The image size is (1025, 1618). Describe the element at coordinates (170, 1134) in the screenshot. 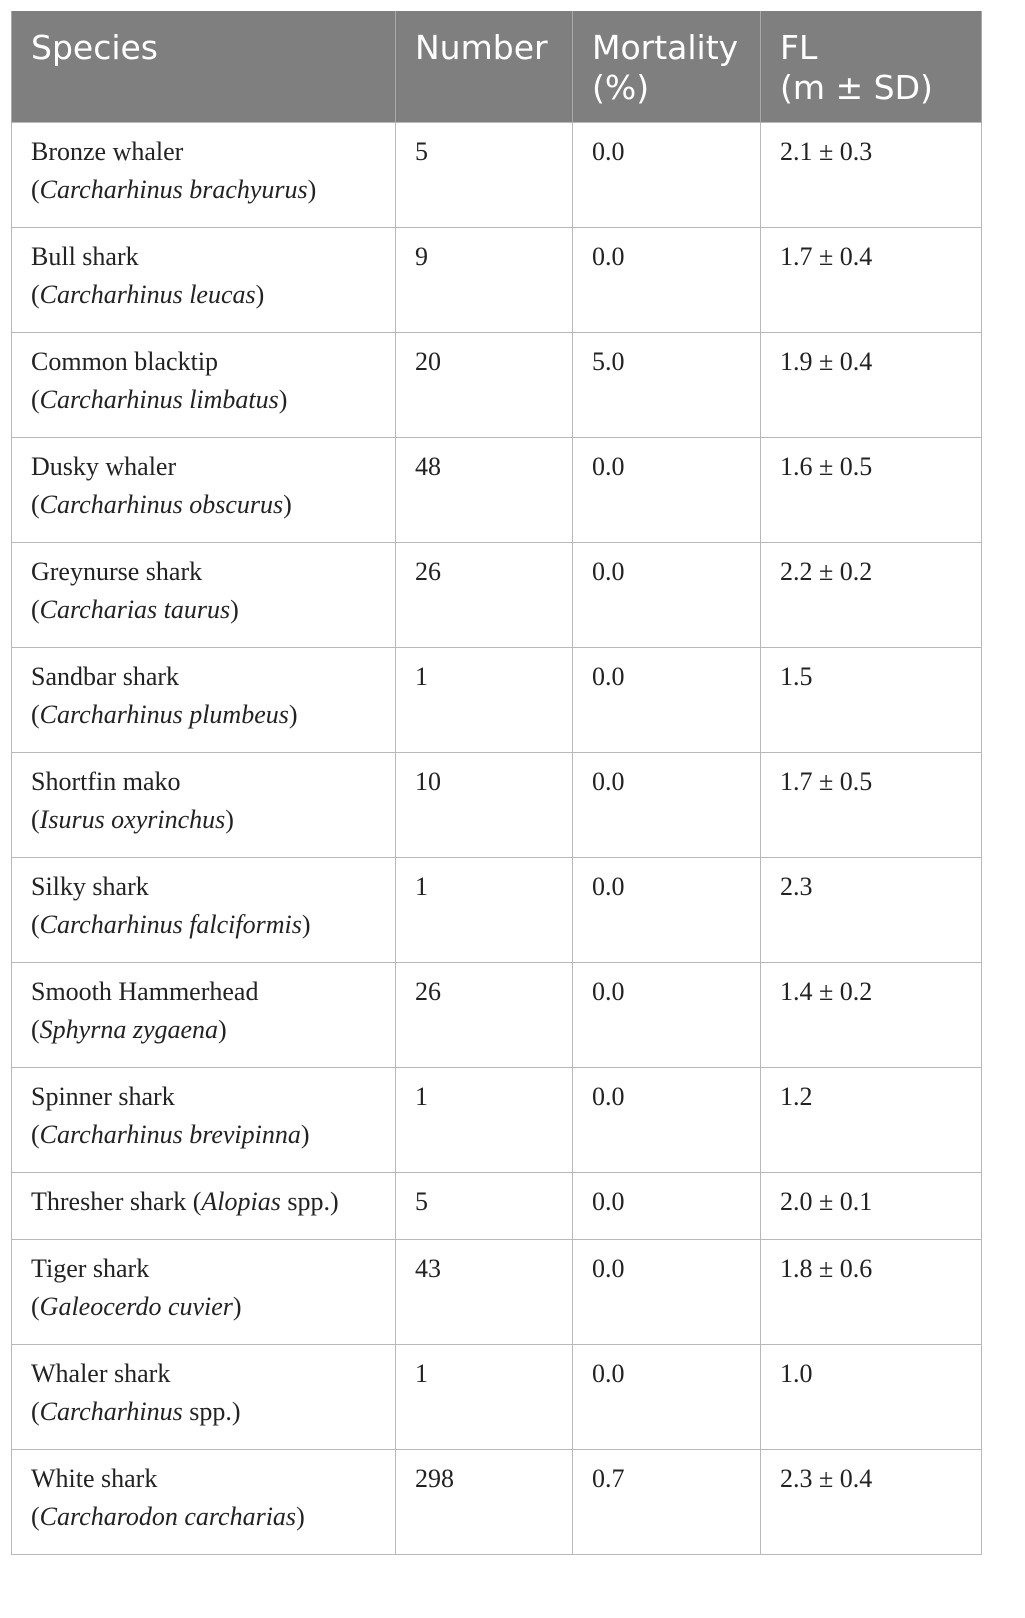

I see `scientific-name: Carcharhinus brevipinna` at that location.